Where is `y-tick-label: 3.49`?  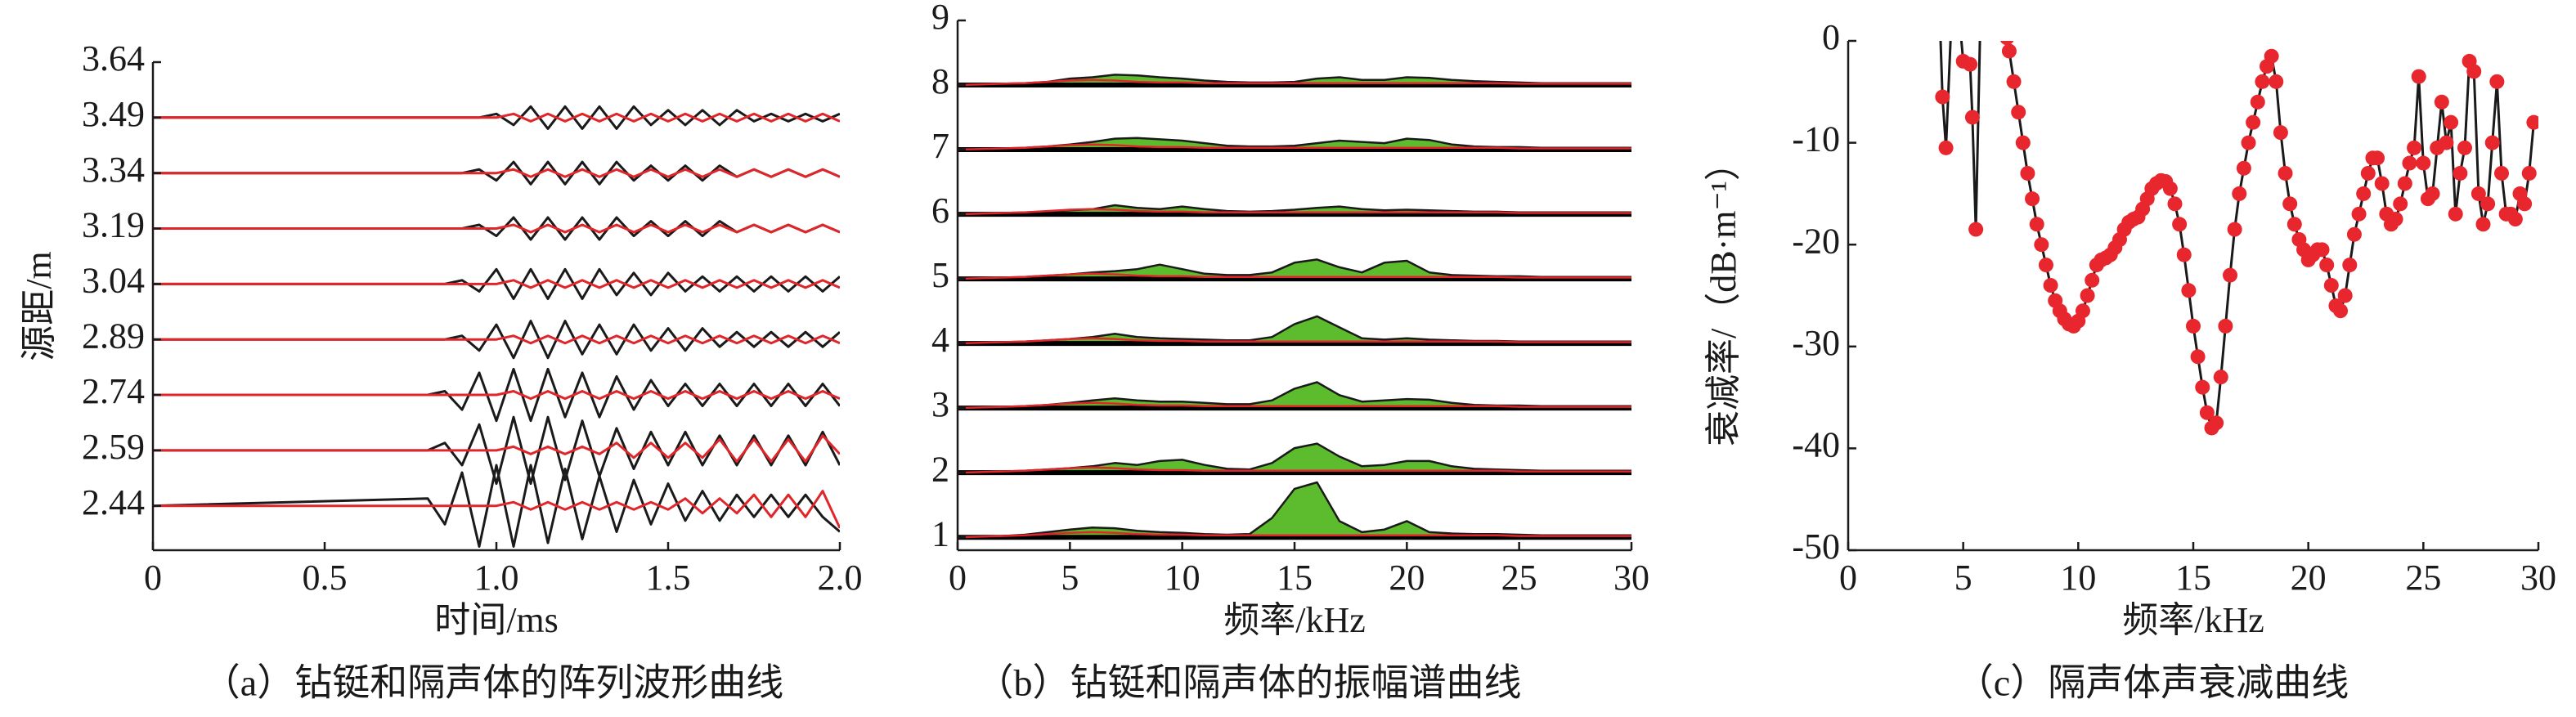
y-tick-label: 3.49 is located at coordinates (114, 114).